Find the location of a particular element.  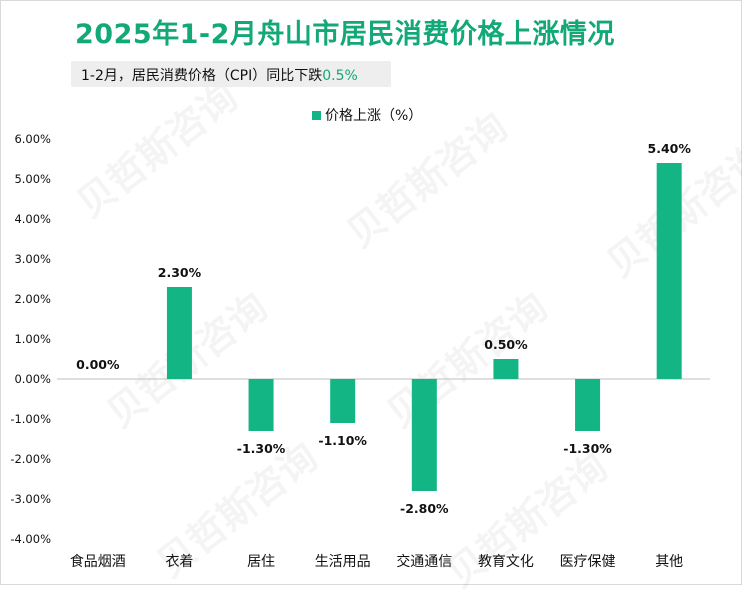

y-tick-label: -3.00% is located at coordinates (30, 499).